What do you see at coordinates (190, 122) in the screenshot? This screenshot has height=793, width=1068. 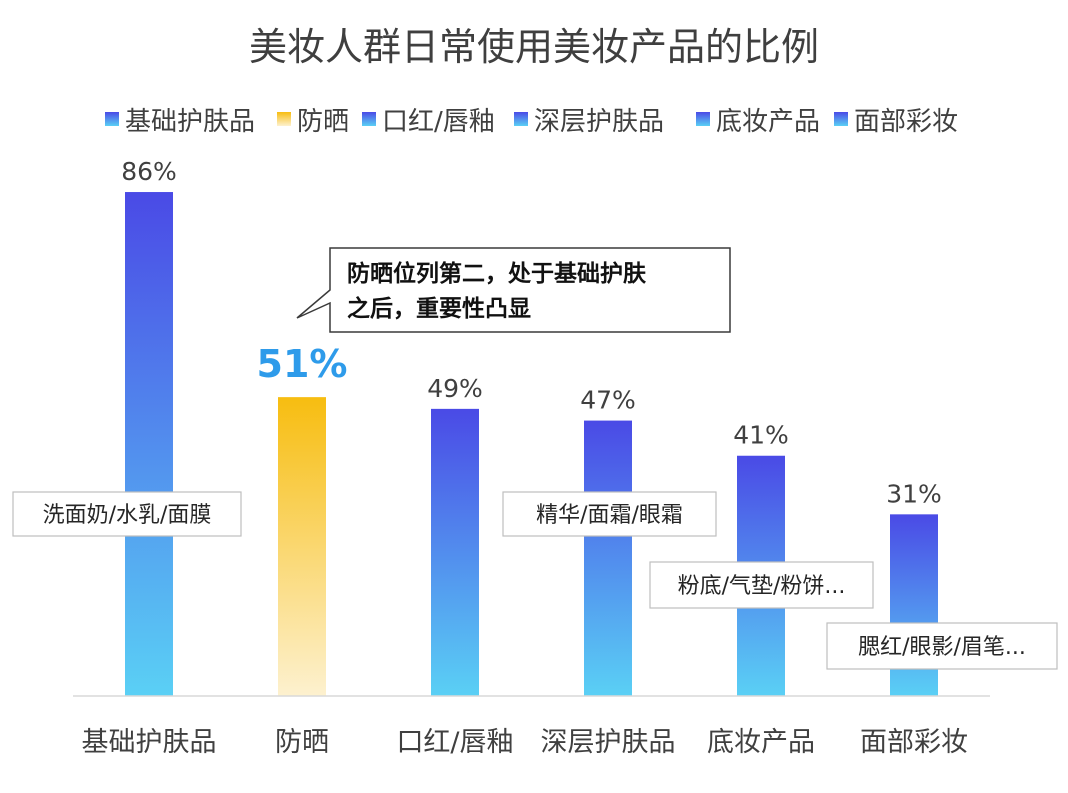 I see `legend-label: 基础护肤品` at bounding box center [190, 122].